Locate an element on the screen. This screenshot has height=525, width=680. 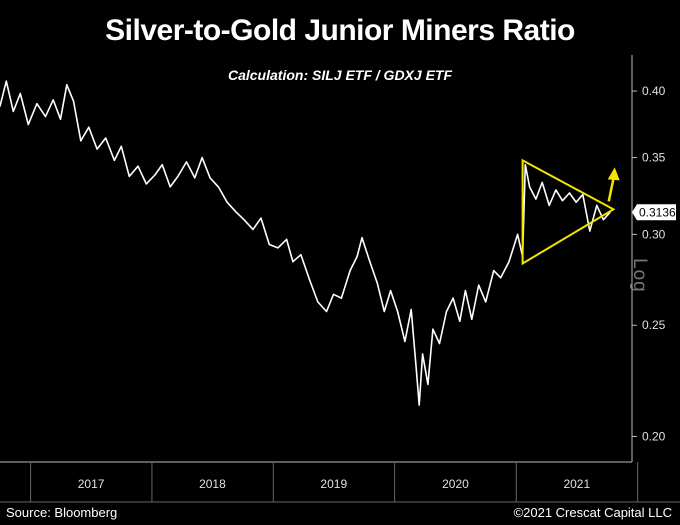
x-tick-label: 2018 is located at coordinates (212, 484).